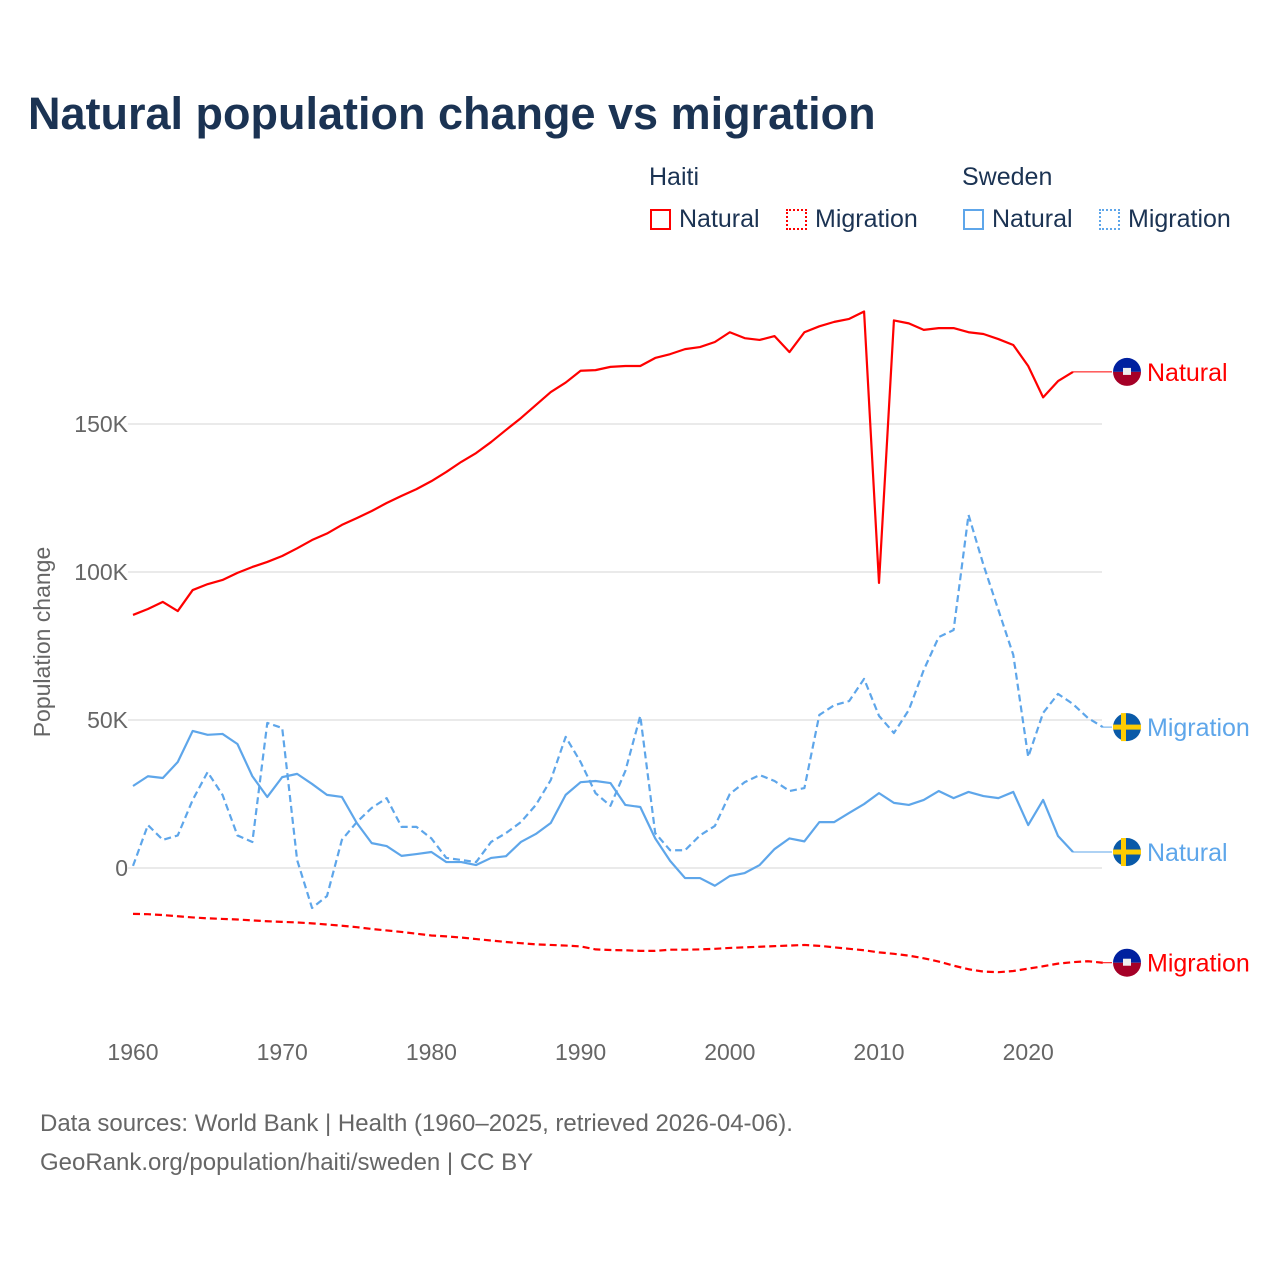  What do you see at coordinates (452, 113) in the screenshot?
I see `chart-title: Natural population change vs migration` at bounding box center [452, 113].